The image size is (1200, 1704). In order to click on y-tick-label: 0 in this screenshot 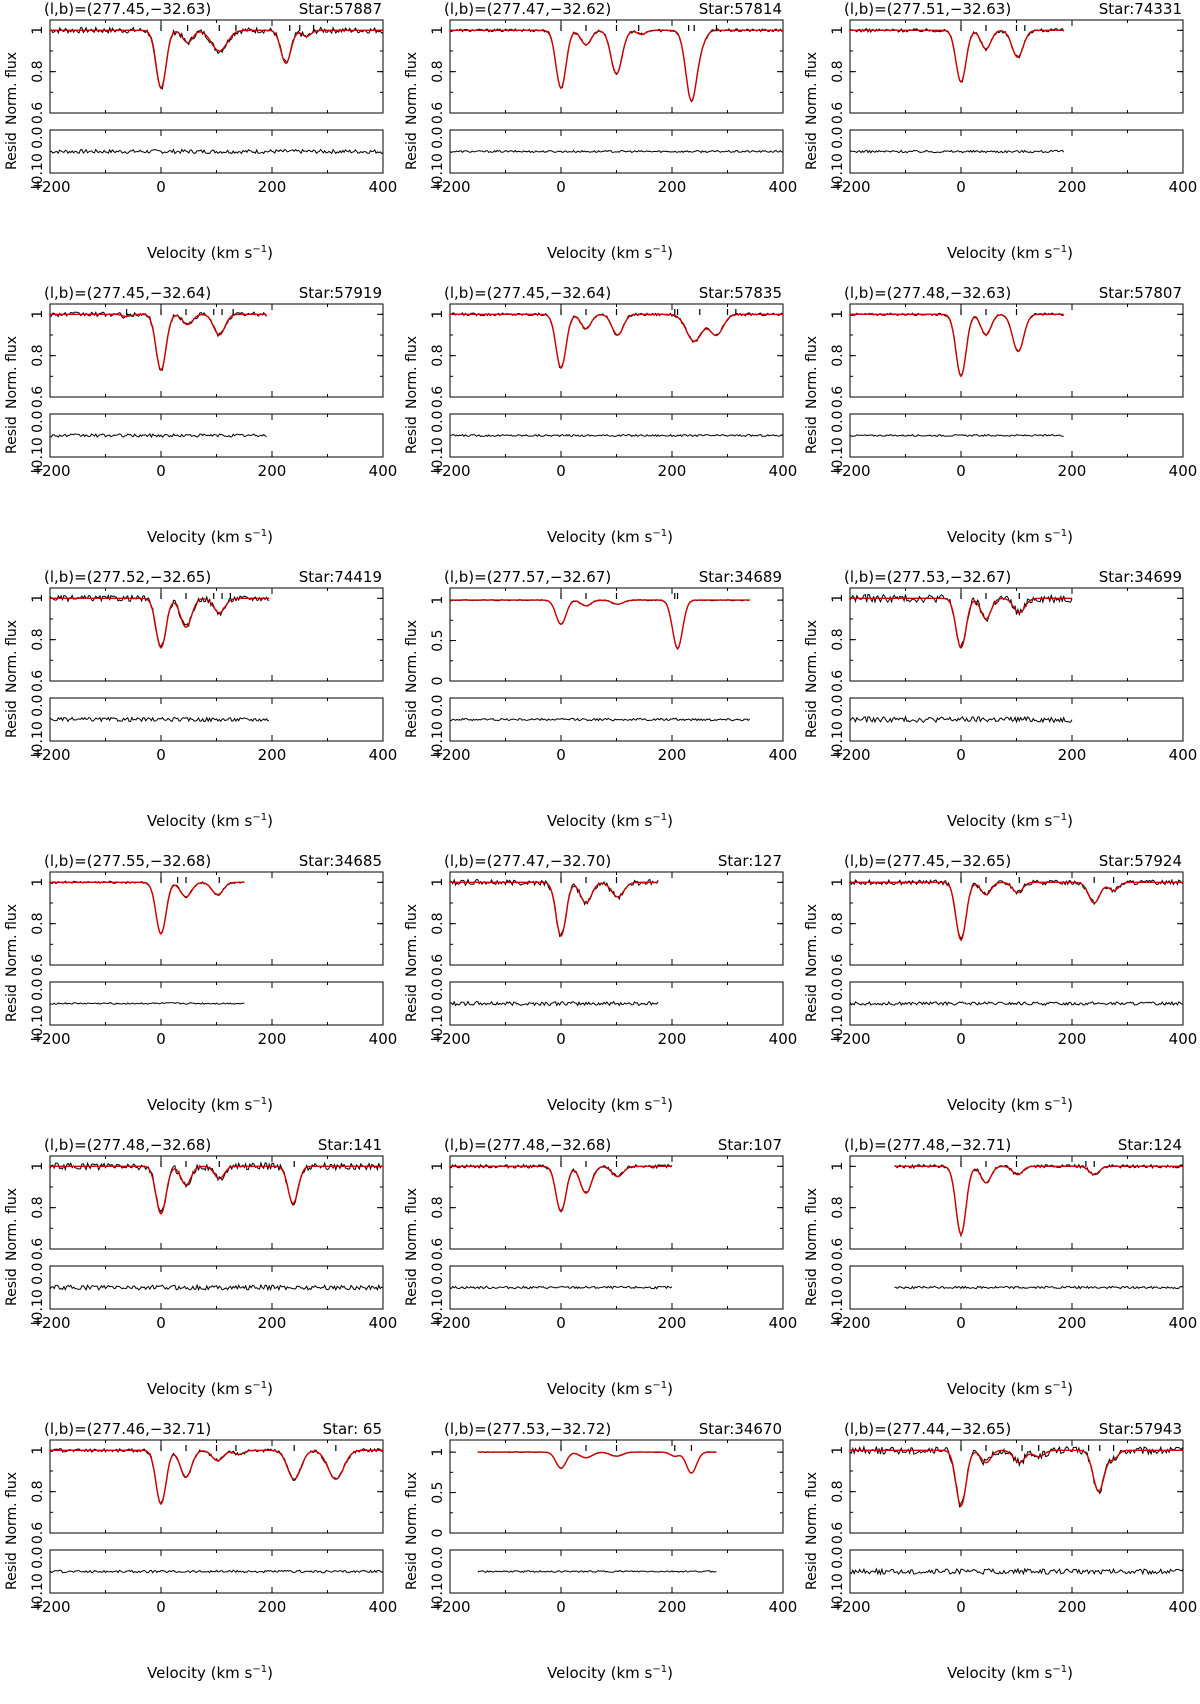, I will do `click(438, 681)`.